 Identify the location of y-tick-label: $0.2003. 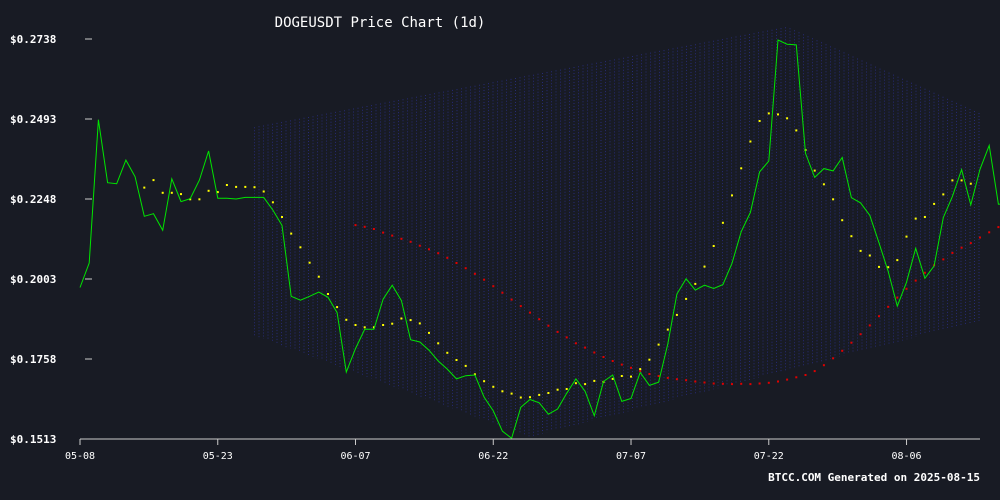
(33, 279).